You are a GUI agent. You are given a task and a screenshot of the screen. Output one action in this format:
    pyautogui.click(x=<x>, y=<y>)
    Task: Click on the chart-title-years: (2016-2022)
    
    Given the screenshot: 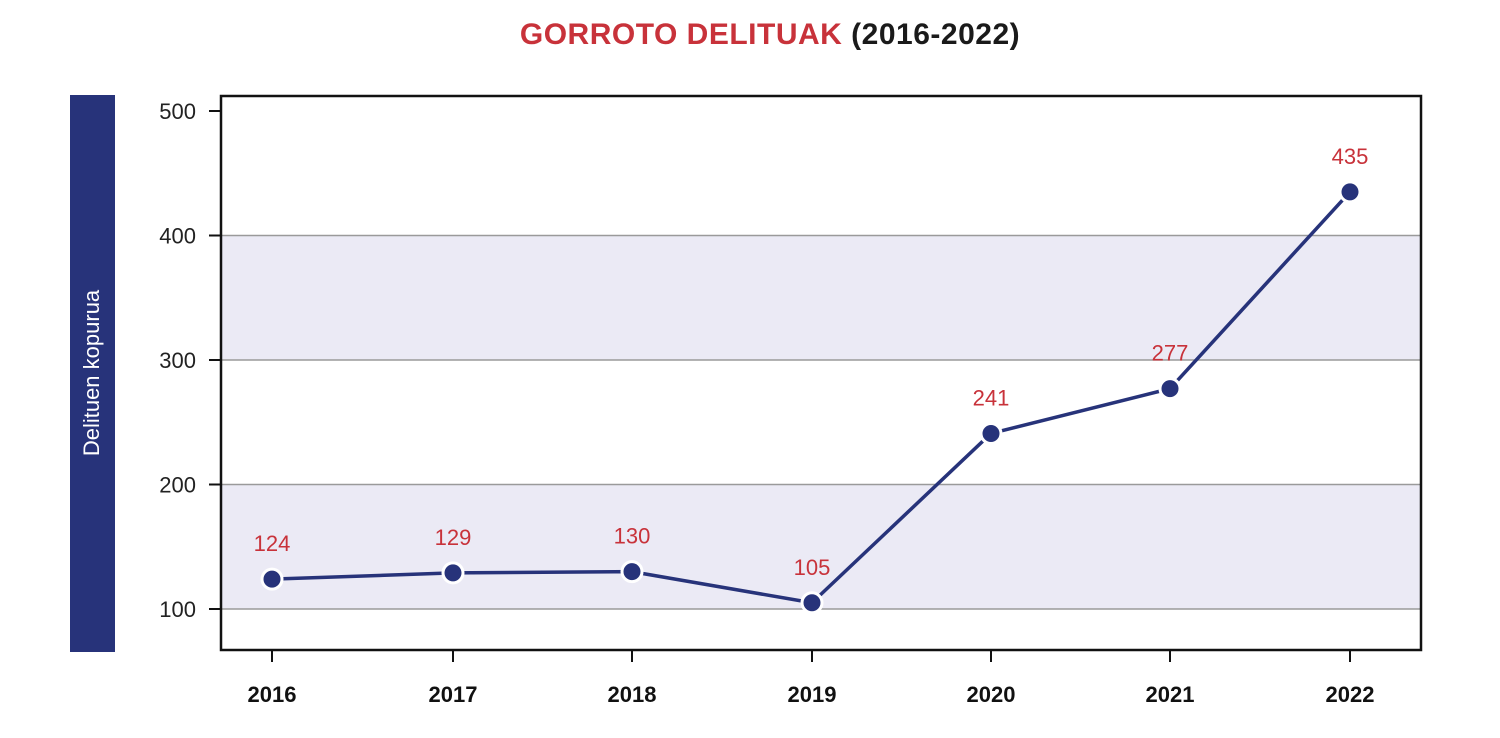 What is the action you would take?
    pyautogui.click(x=936, y=34)
    